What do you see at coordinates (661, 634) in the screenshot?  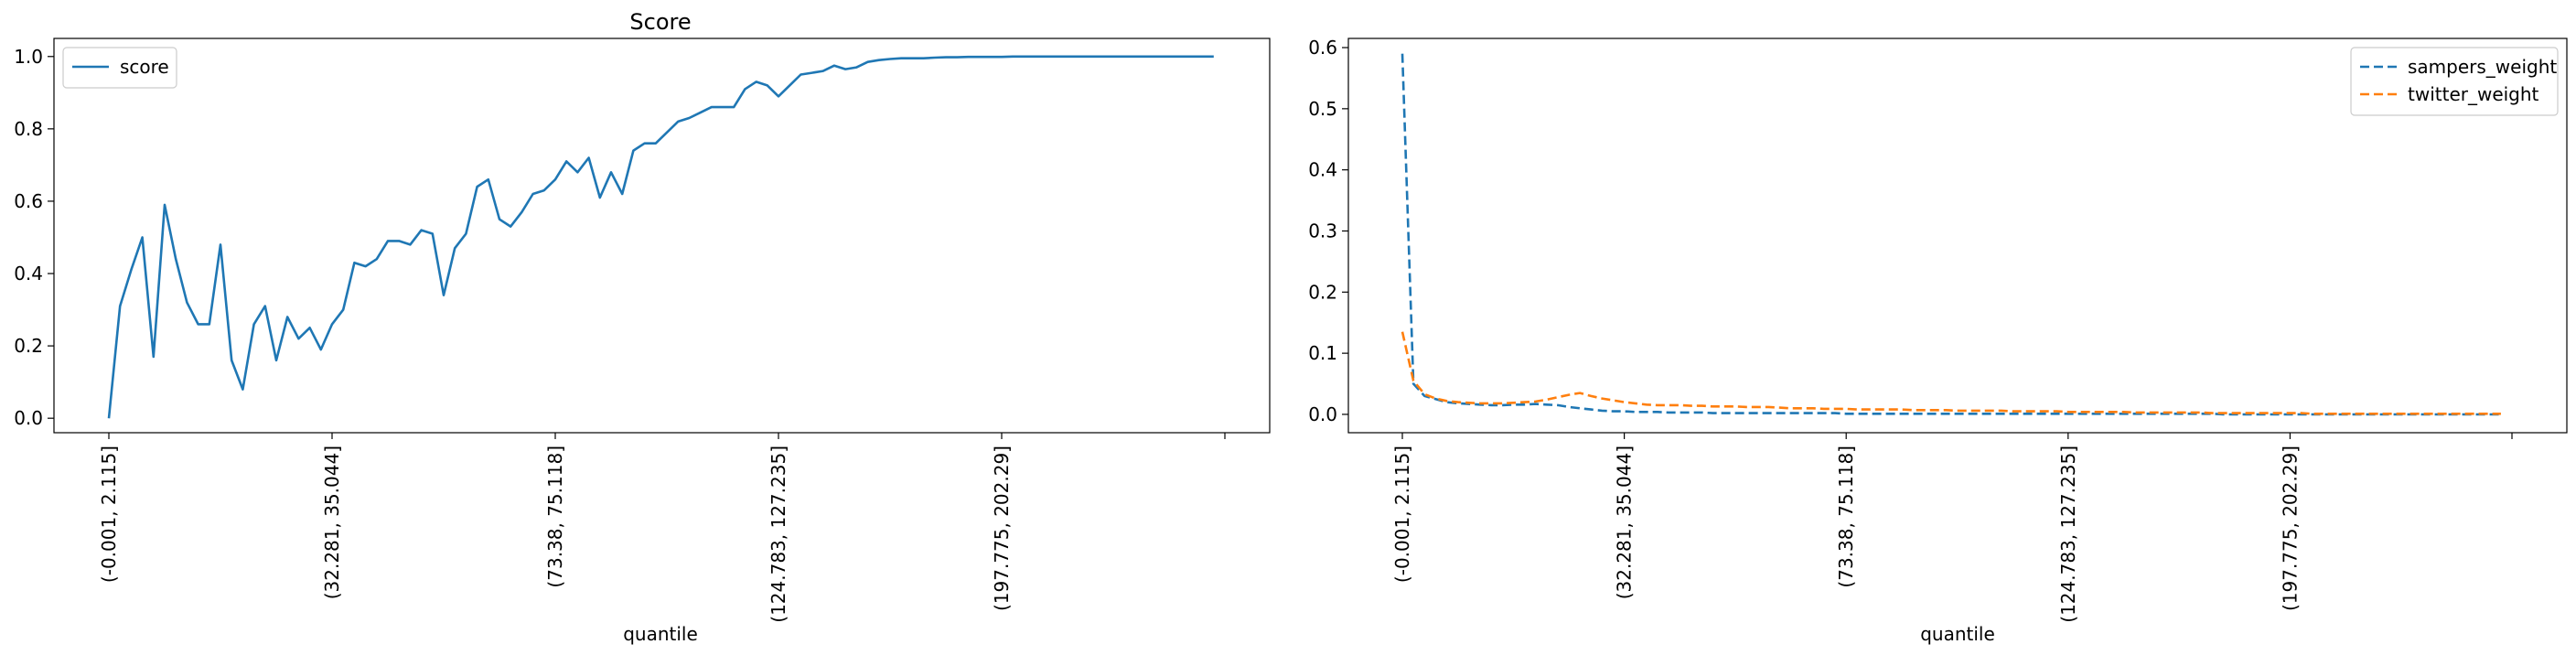 I see `left-x-axis-label: quantile` at bounding box center [661, 634].